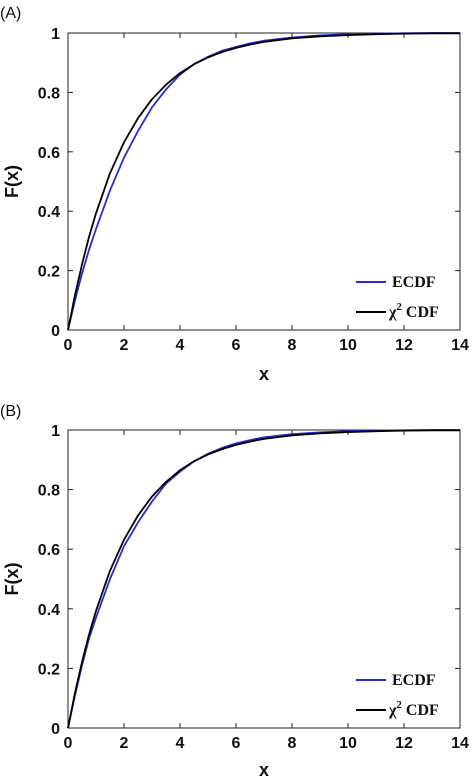 This screenshot has width=474, height=780. I want to click on panel-label: (A), so click(10, 13).